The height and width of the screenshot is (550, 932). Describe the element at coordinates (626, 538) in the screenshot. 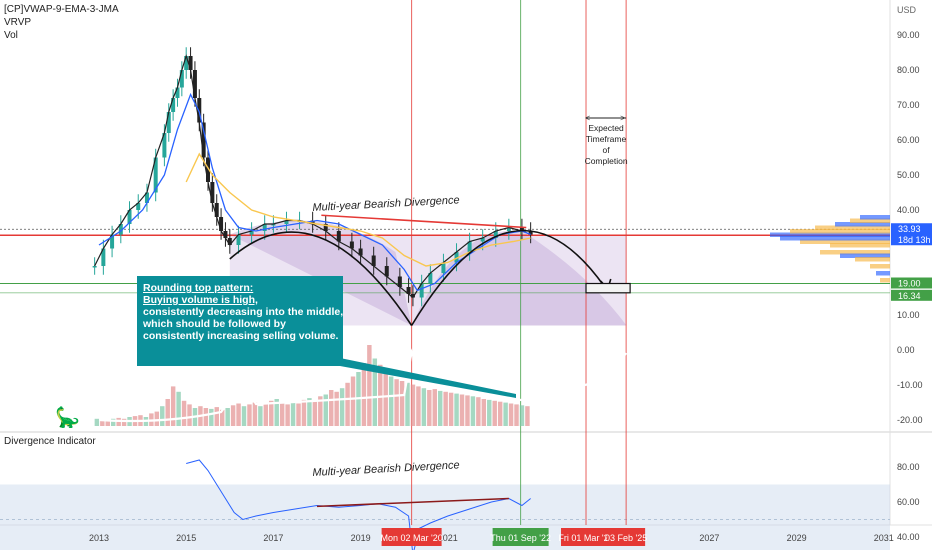

I see `date-highlight-label: 03 Feb '25` at that location.